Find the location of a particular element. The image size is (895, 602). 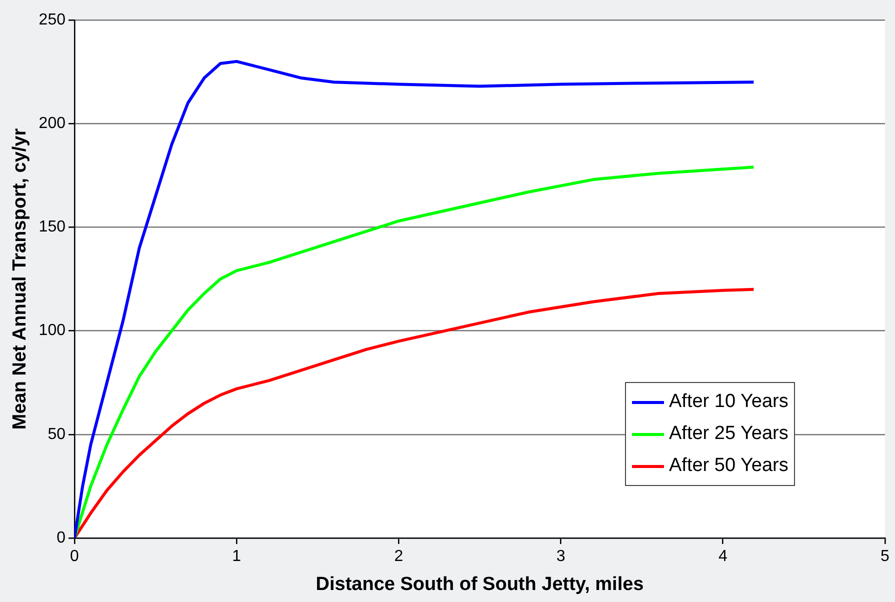

y-tick-label: 150 is located at coordinates (52, 227).